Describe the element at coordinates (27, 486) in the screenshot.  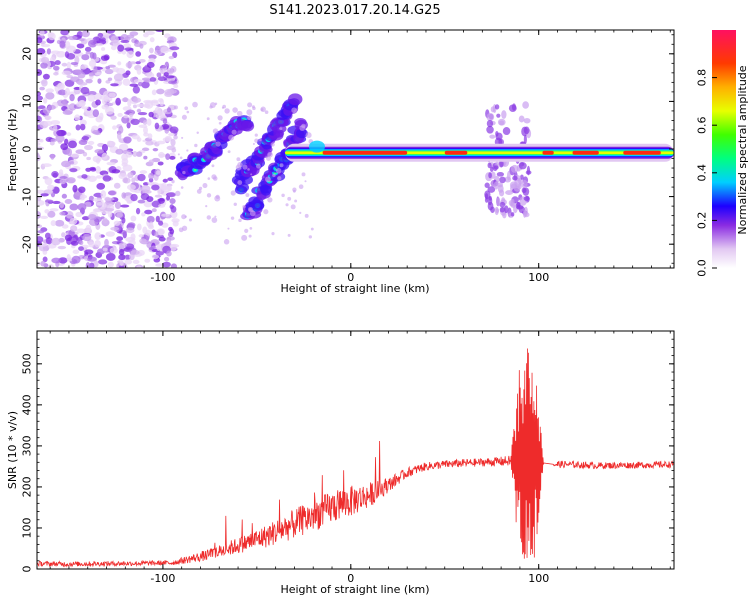
I see `y-tick-label: 200` at that location.